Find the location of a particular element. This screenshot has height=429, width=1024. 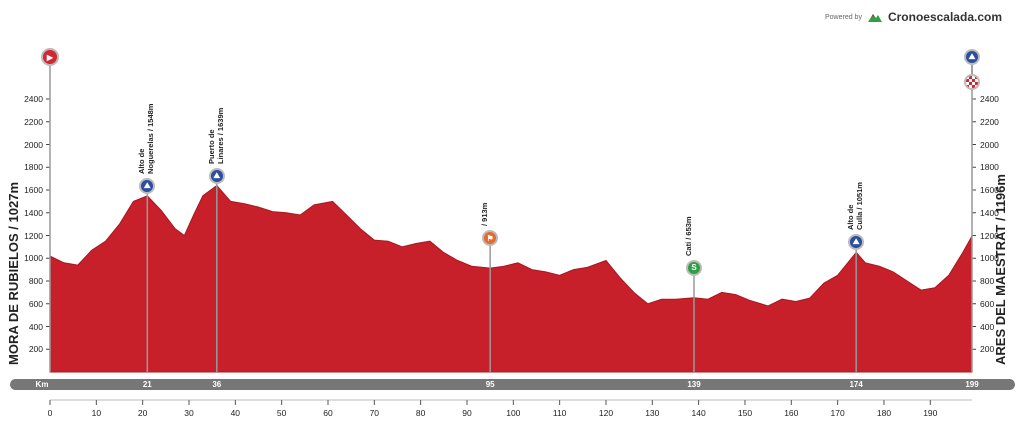

y-tick-label-right: 2000 is located at coordinates (989, 144).